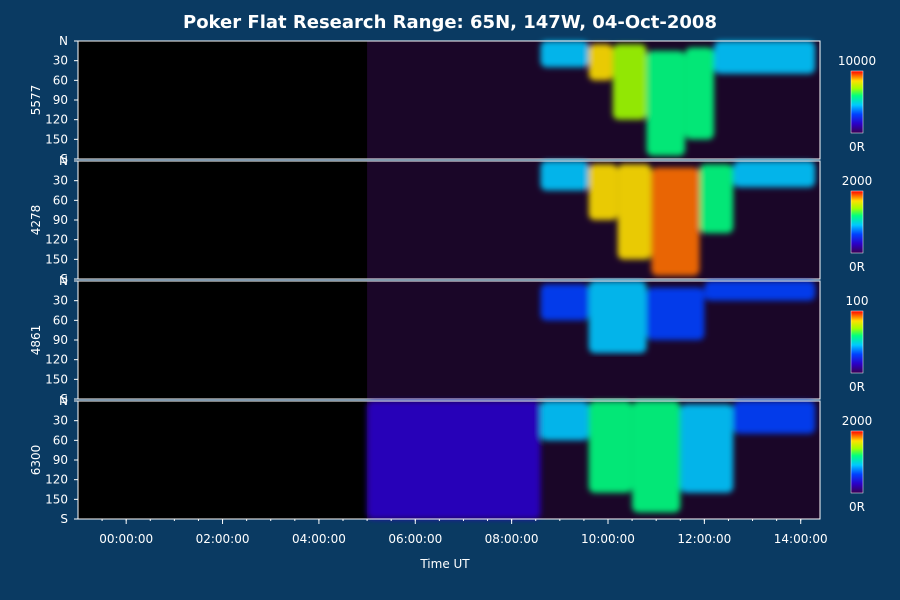  Describe the element at coordinates (36, 340) in the screenshot. I see `panel-label: 4861` at that location.